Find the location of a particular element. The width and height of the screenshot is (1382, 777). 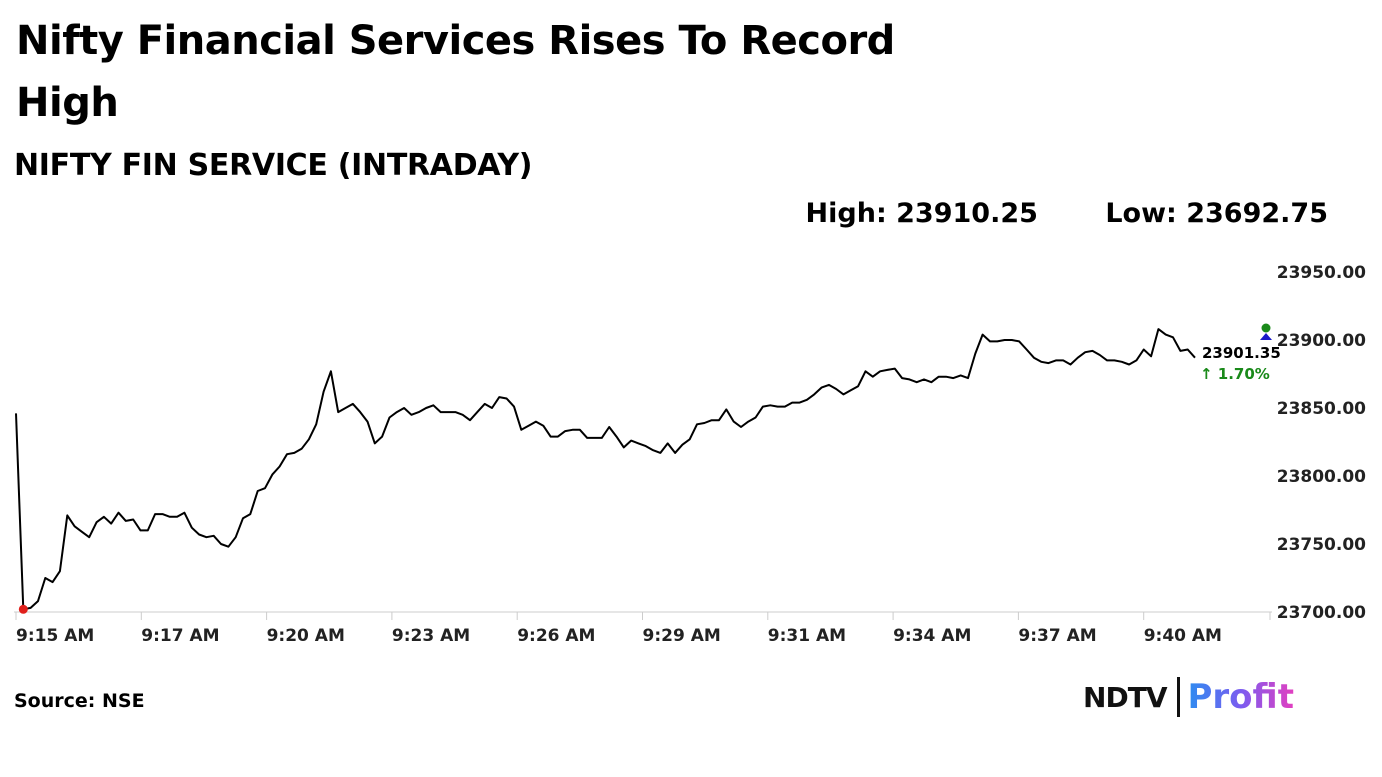

profit-wordmark: Profit is located at coordinates (1241, 697).